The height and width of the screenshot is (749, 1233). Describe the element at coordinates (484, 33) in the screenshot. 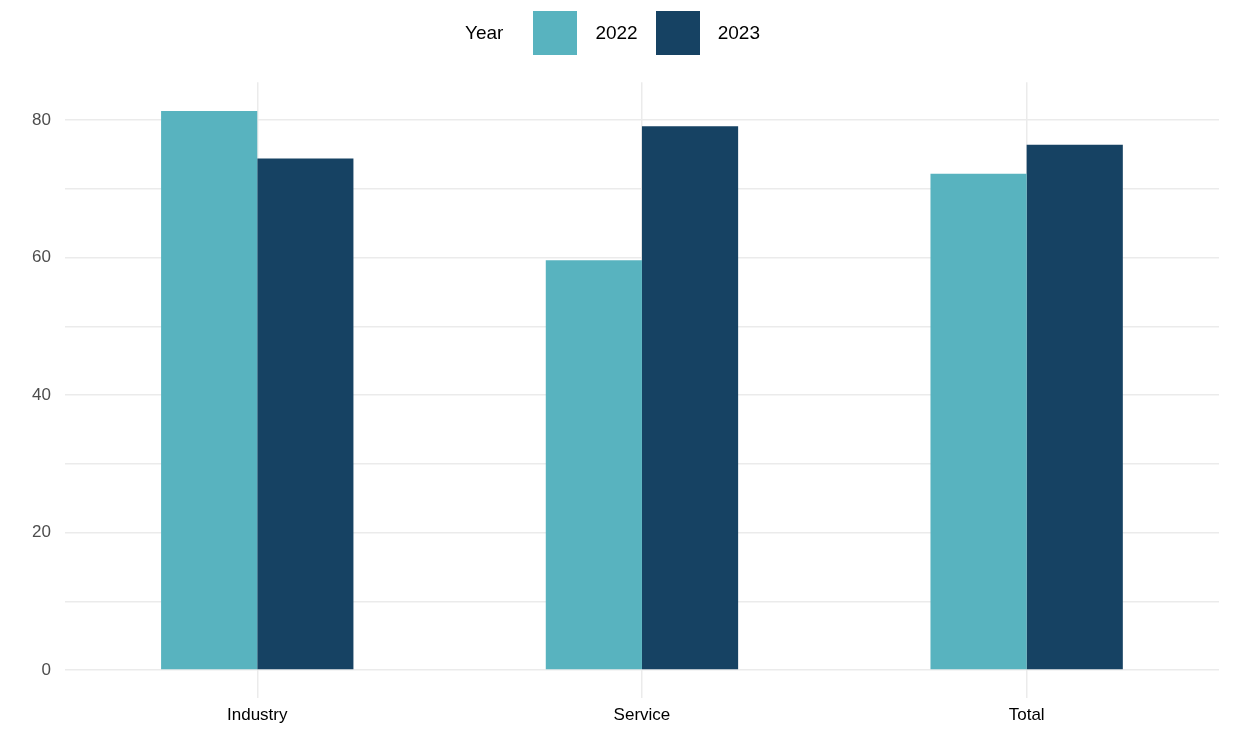

I see `legend-title: Year` at that location.